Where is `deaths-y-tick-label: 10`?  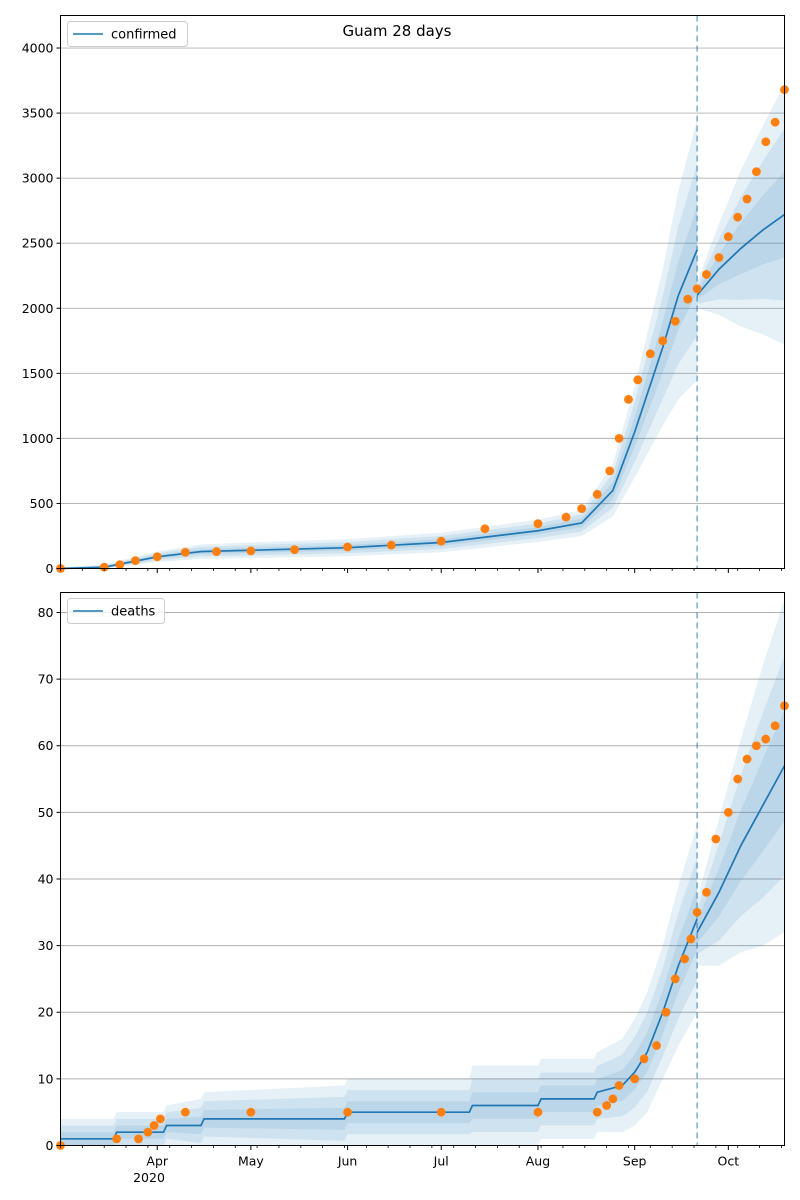
deaths-y-tick-label: 10 is located at coordinates (46, 1078).